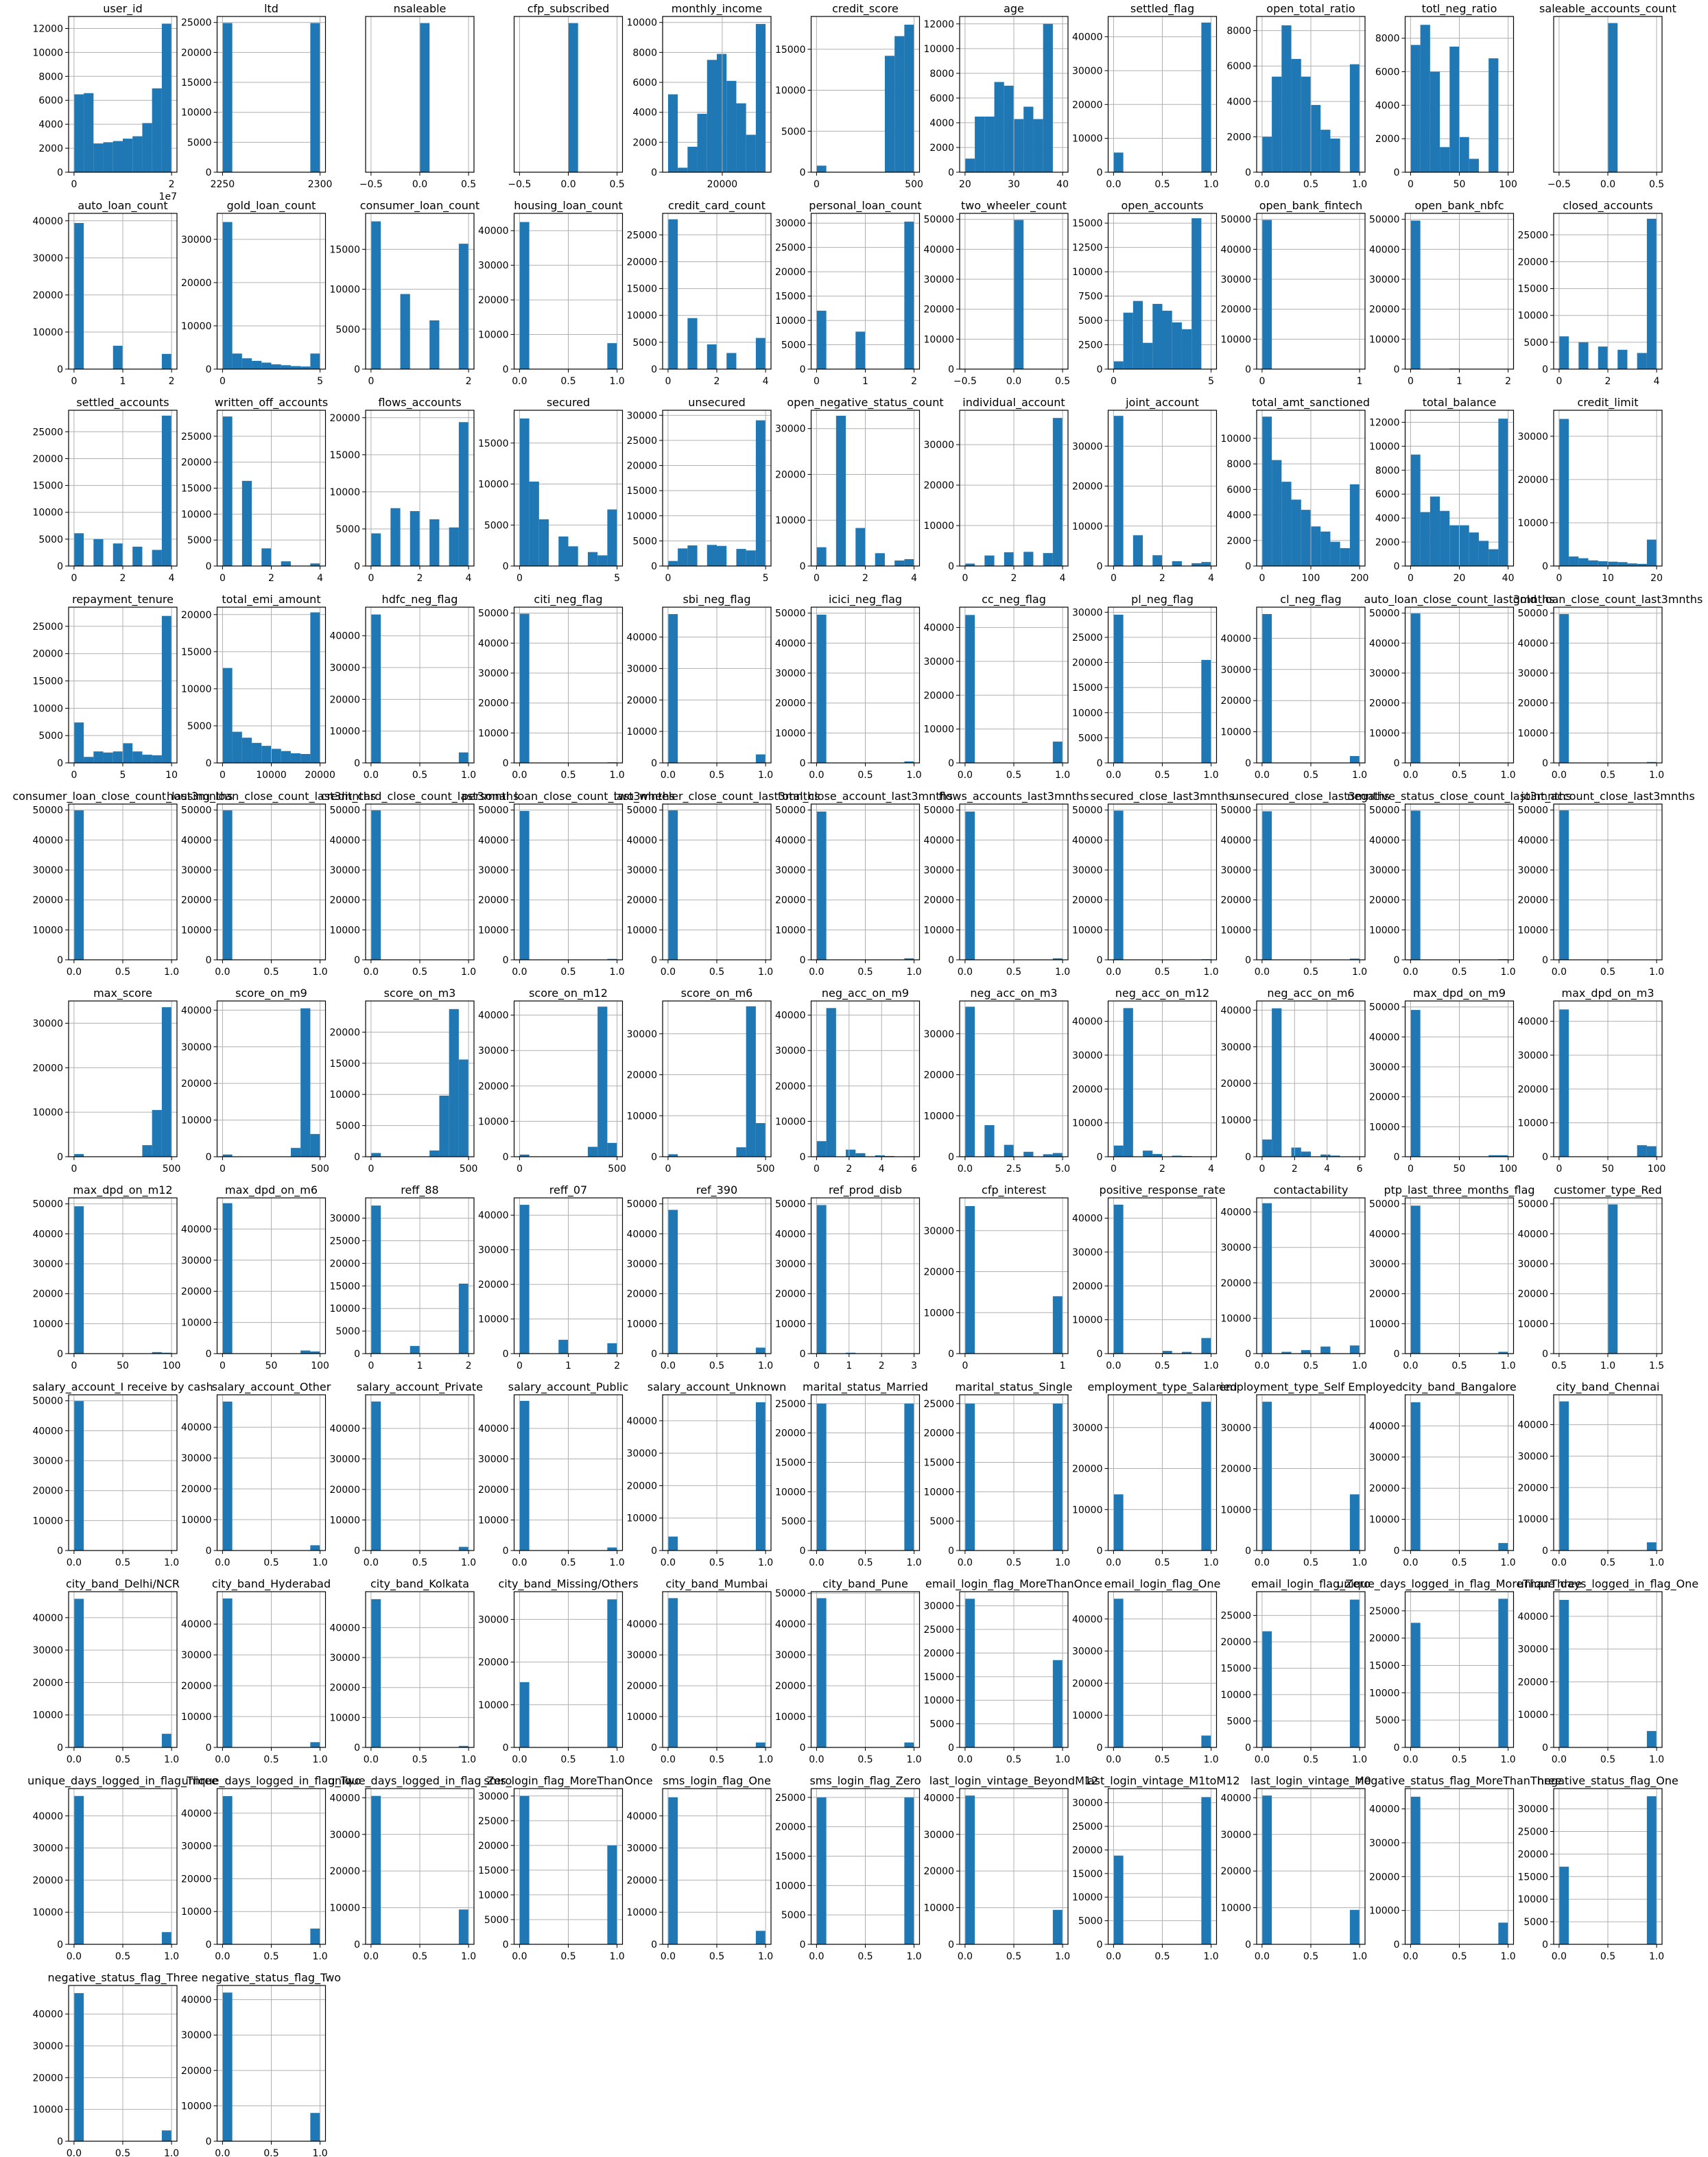  What do you see at coordinates (50, 736) in the screenshot?
I see `y-tick-label: 5000` at bounding box center [50, 736].